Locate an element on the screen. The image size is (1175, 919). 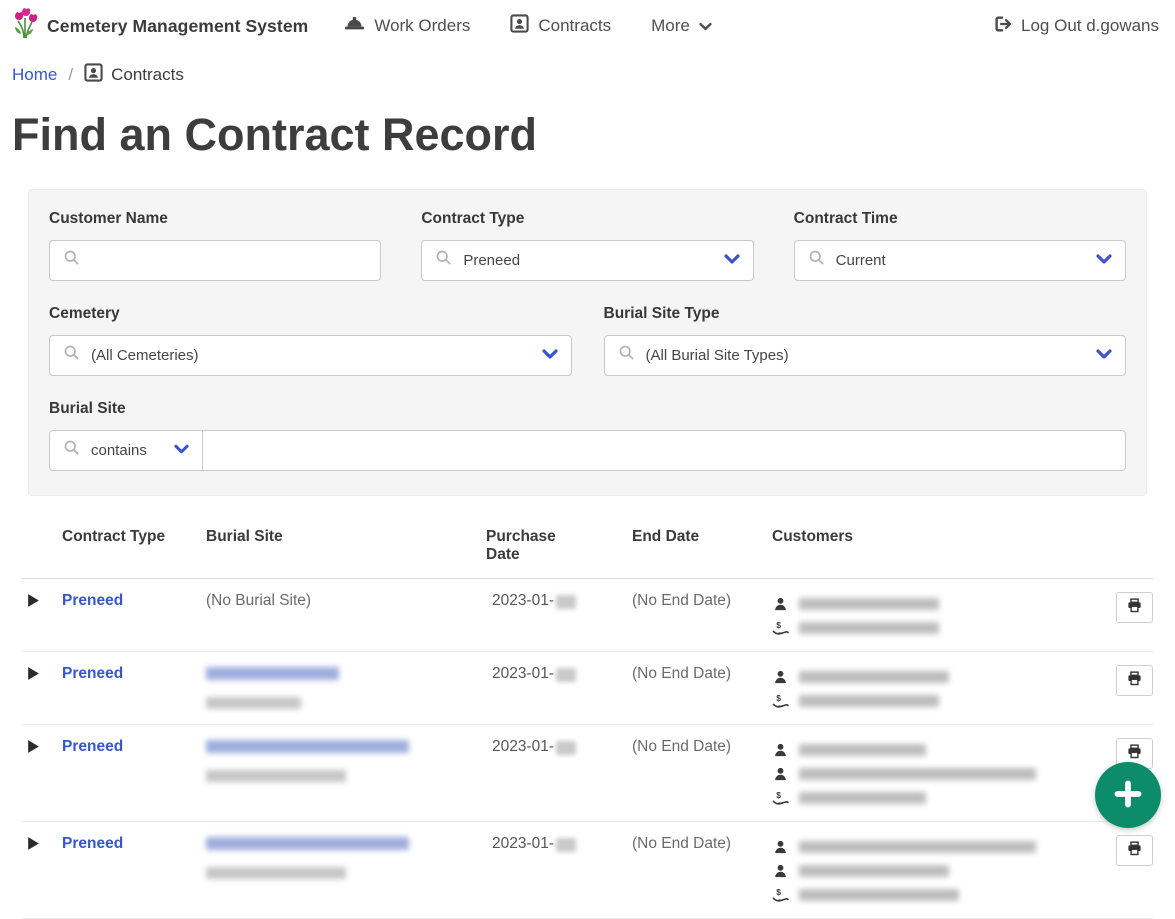
purchase-date-text: 2023-01- is located at coordinates (523, 600).